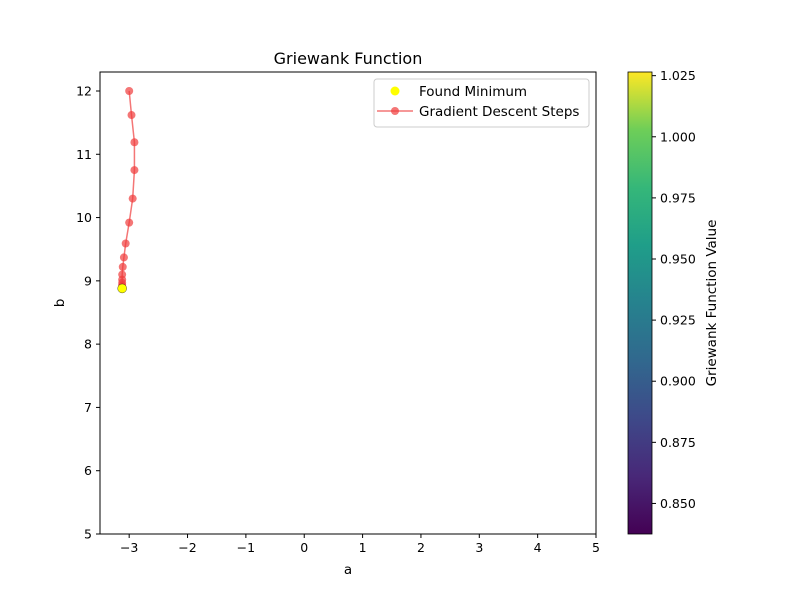  I want to click on colorbar-label: Griewank Function Value, so click(712, 303).